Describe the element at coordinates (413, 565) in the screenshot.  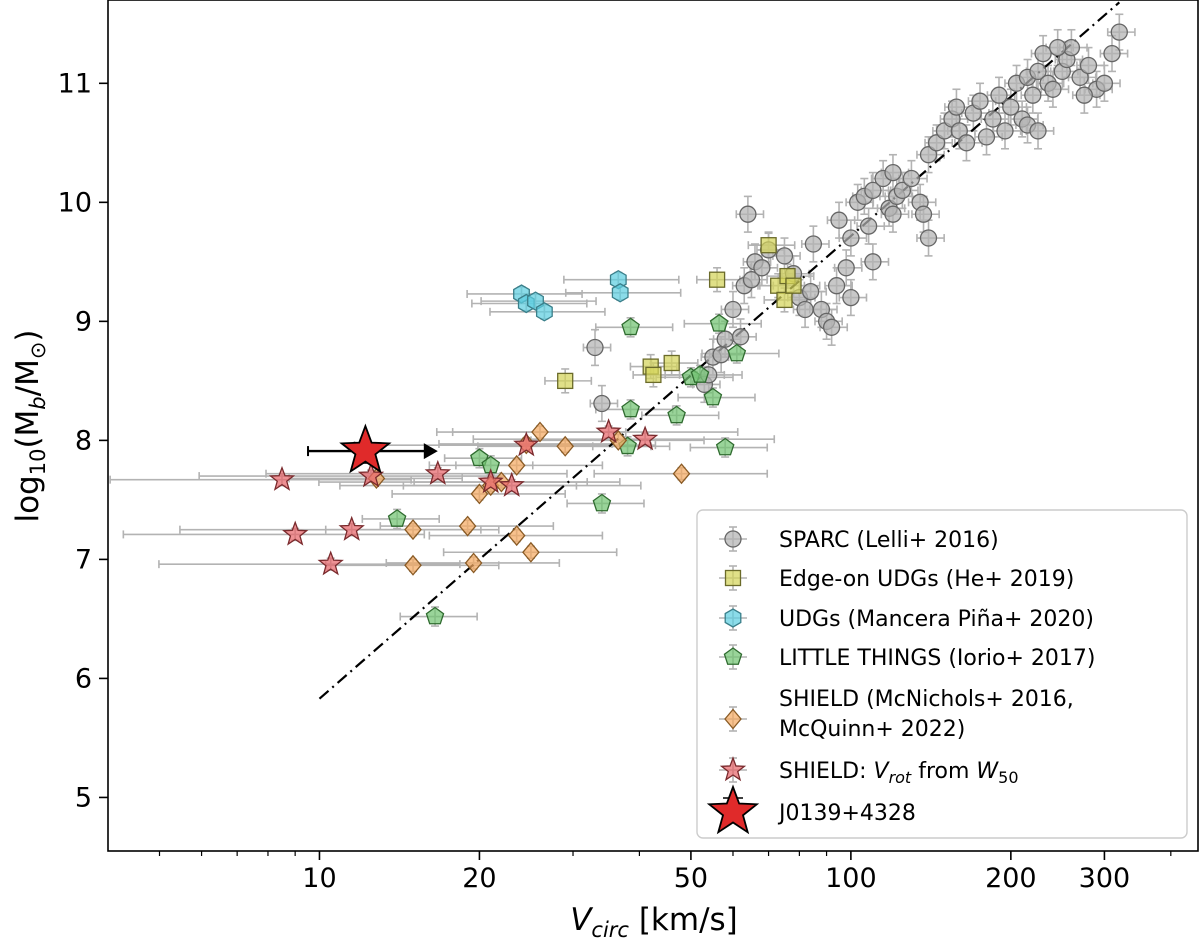
I see `point-s4-p14` at that location.